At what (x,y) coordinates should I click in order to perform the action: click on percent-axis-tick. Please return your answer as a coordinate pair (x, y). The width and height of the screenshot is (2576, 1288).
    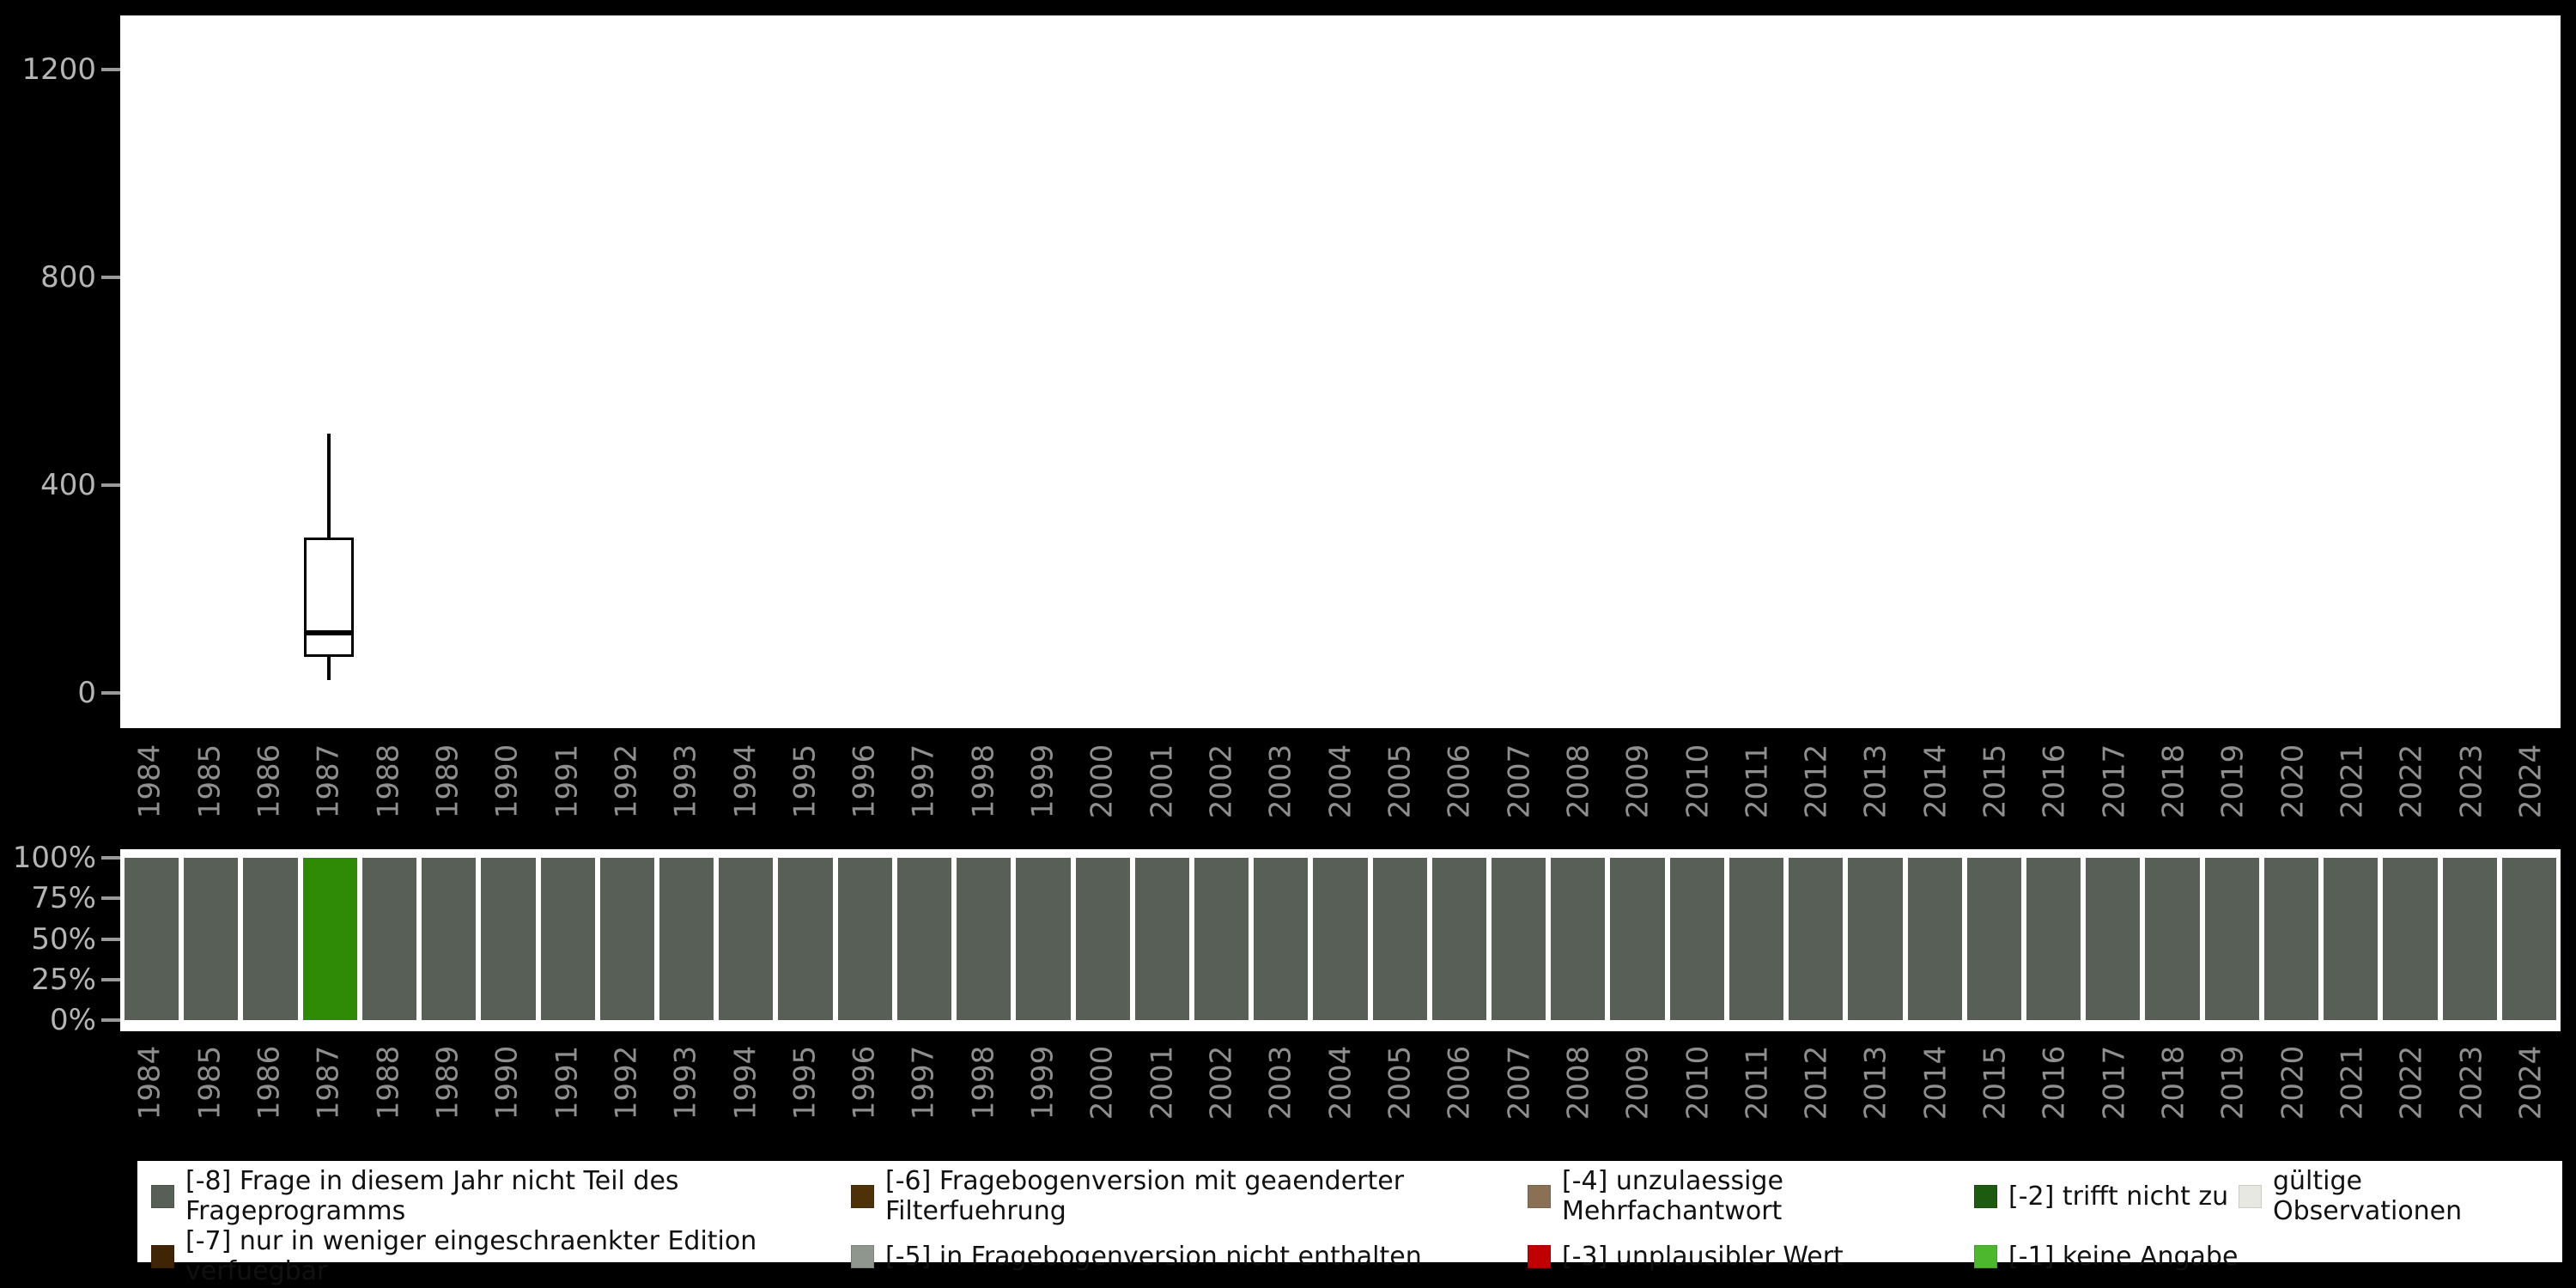
    Looking at the image, I should click on (111, 858).